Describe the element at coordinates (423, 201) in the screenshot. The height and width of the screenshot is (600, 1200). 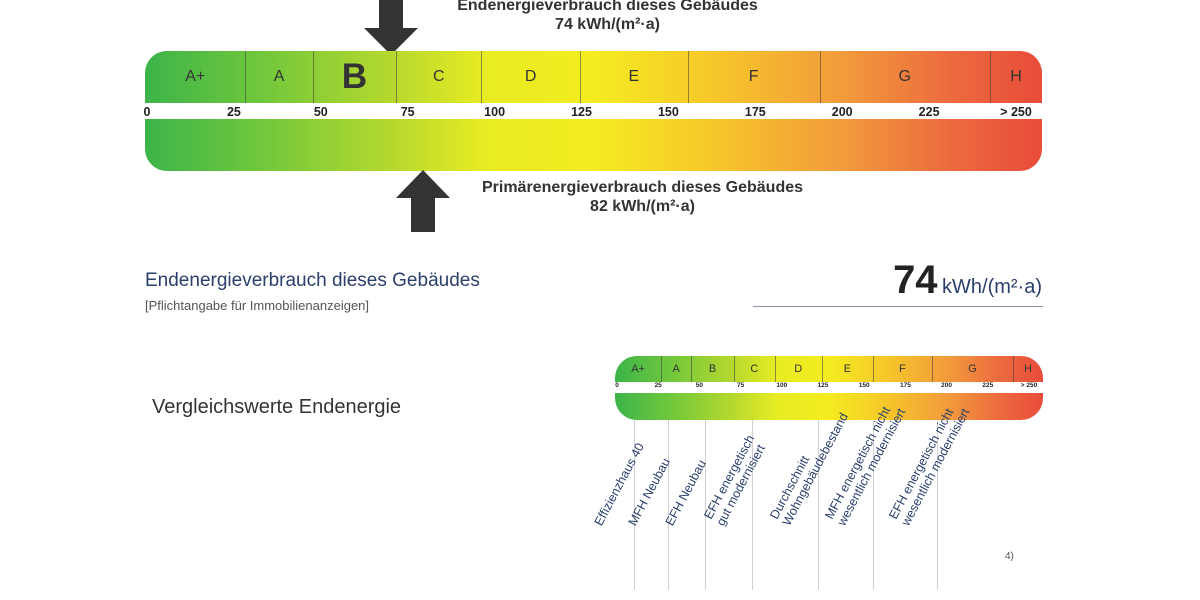
I see `primary-energy-arrow-icon` at that location.